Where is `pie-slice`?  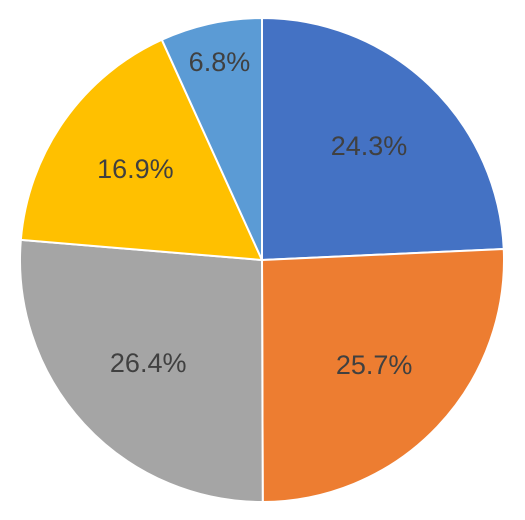
pie-slice is located at coordinates (211, 138).